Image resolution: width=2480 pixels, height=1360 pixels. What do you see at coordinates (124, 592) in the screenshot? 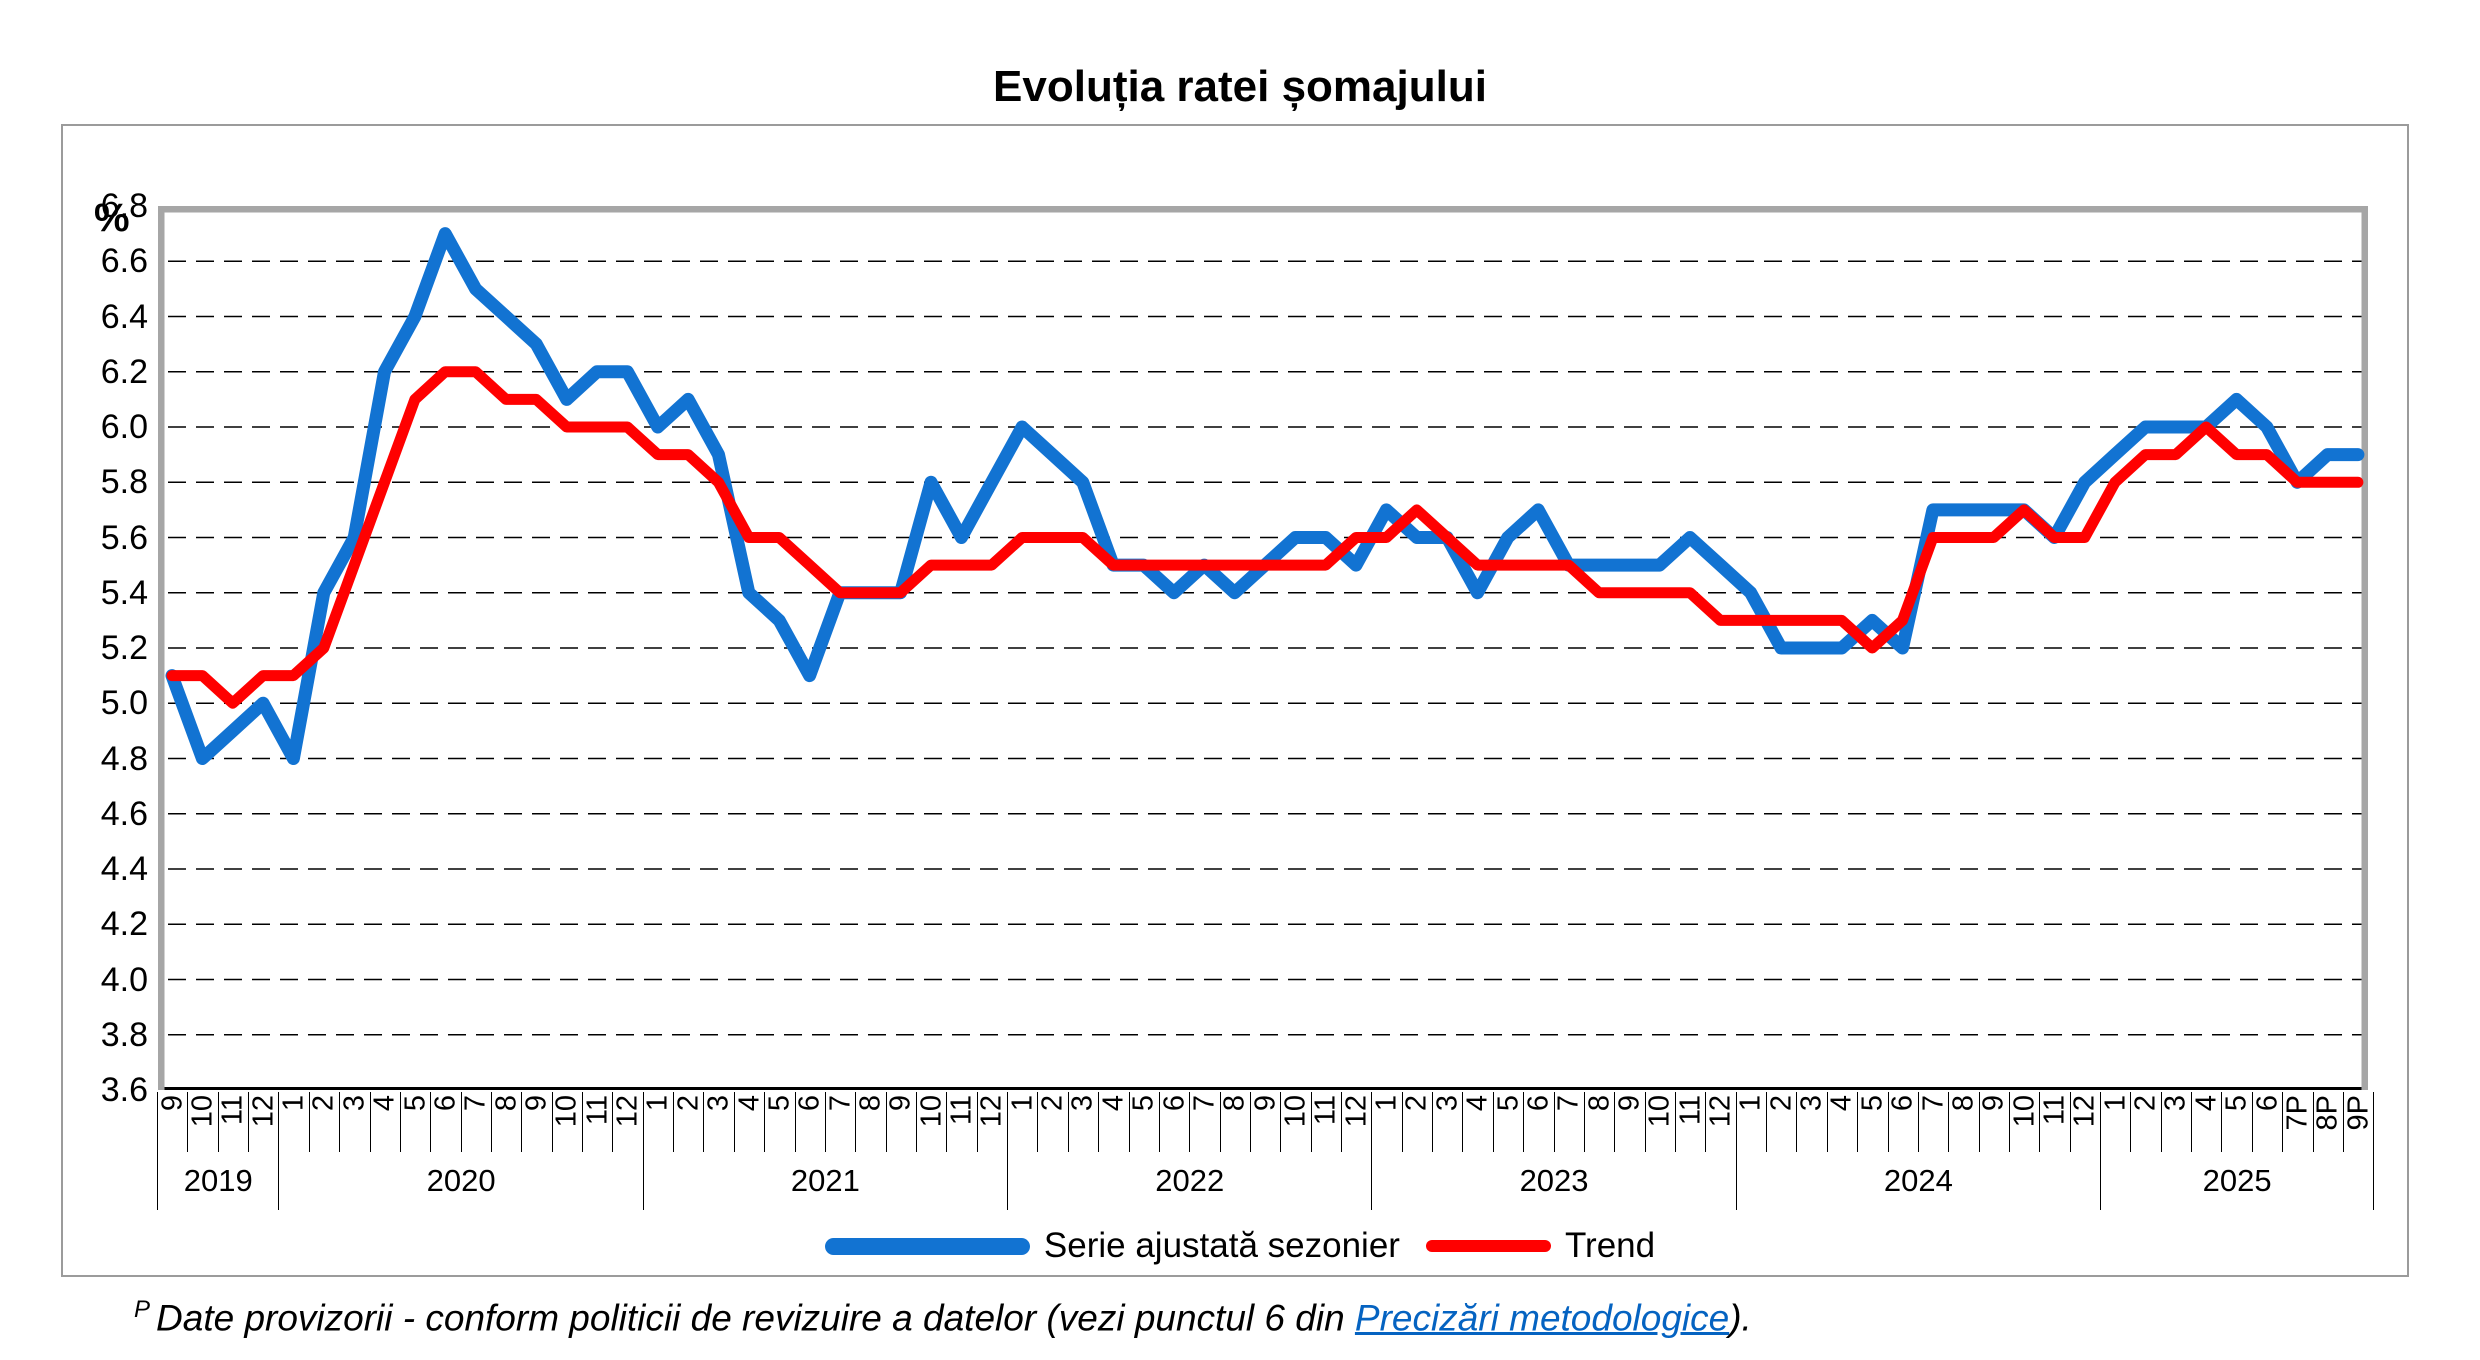
I see `y-tick-label: 5.4` at bounding box center [124, 592].